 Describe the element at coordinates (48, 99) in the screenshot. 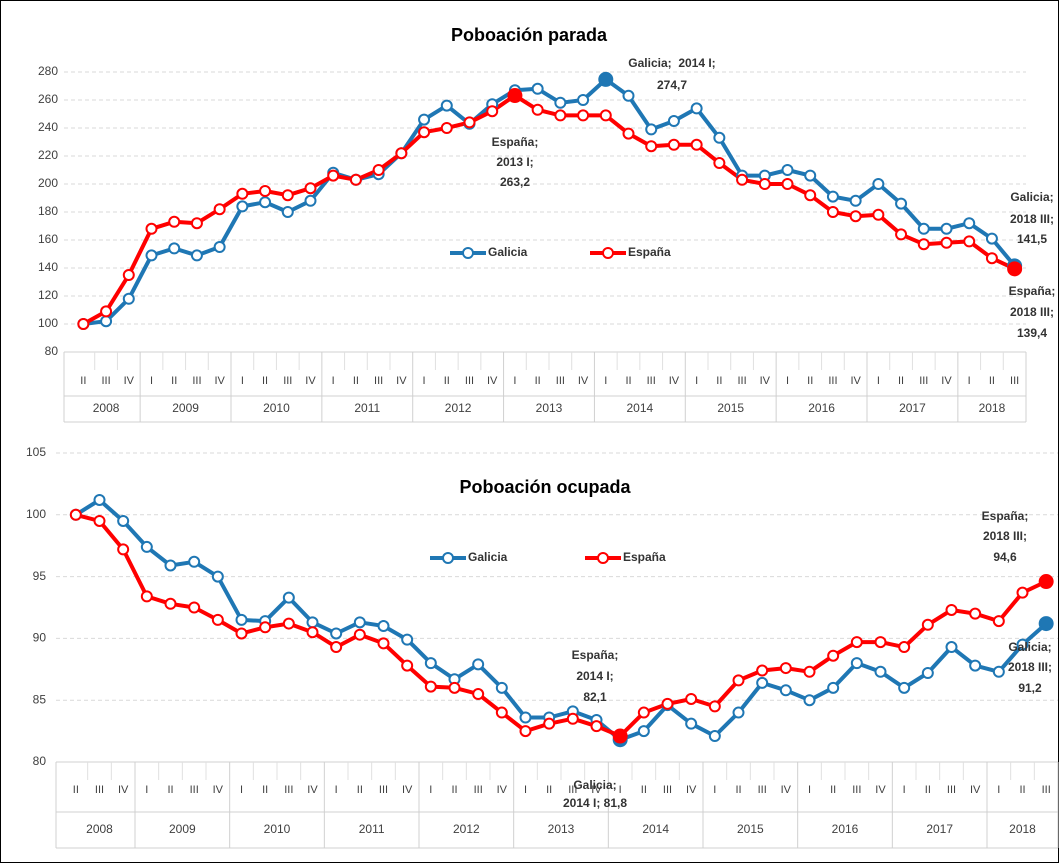

I see `y-tick-label: 260` at that location.